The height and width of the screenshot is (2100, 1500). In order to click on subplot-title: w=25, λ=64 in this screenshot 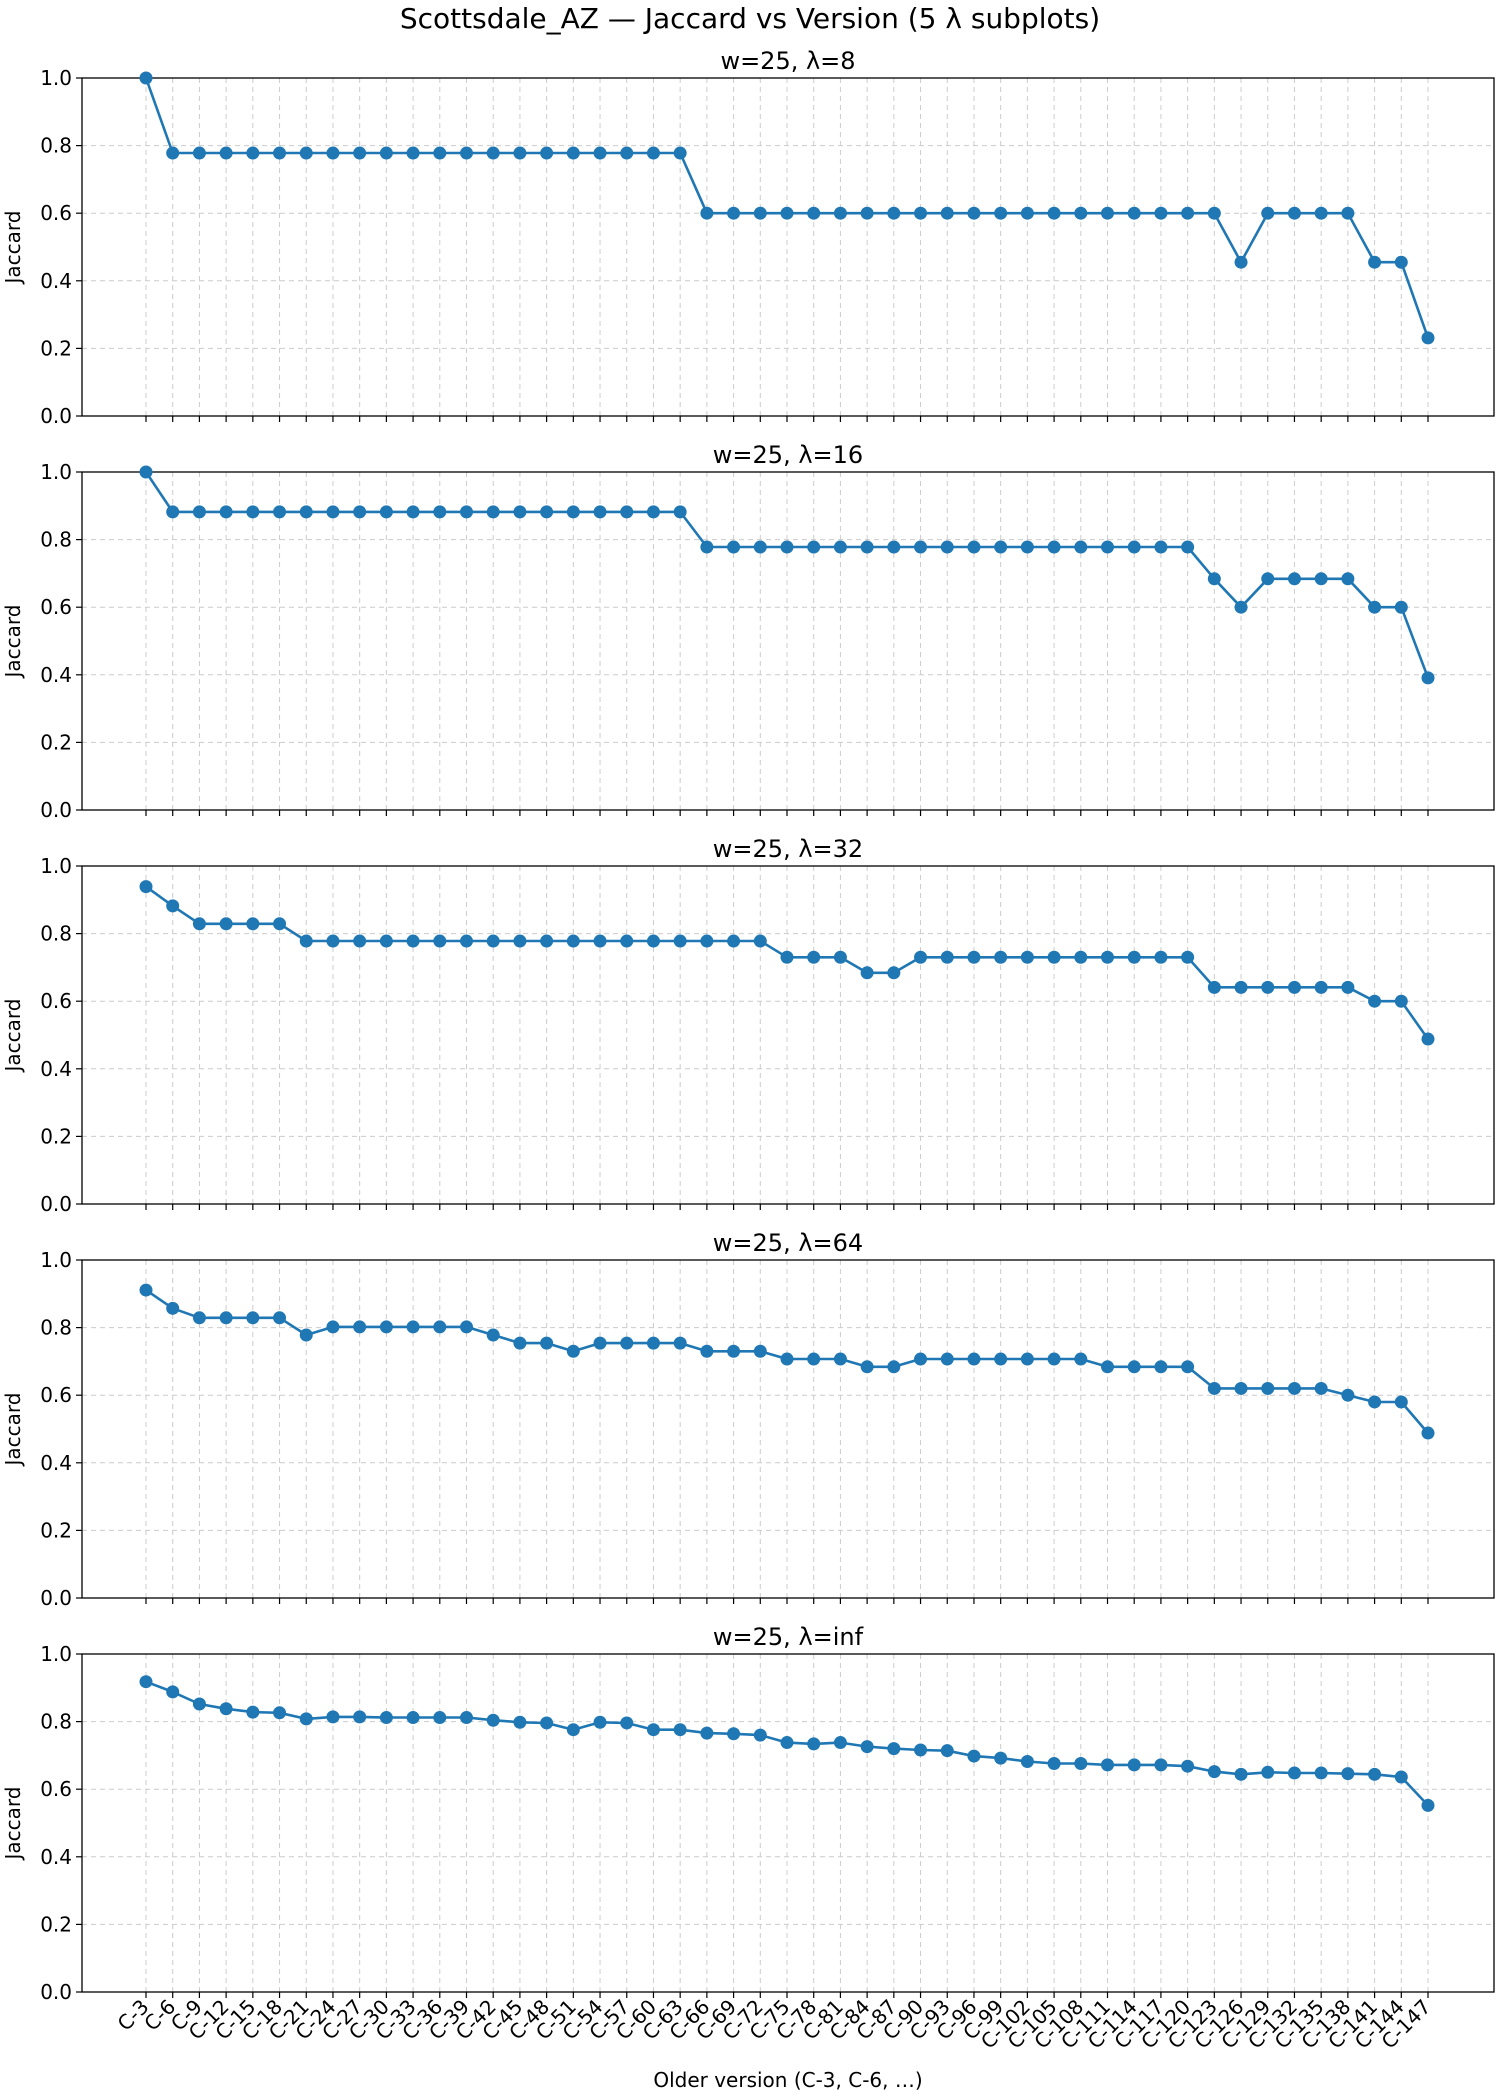, I will do `click(788, 1243)`.